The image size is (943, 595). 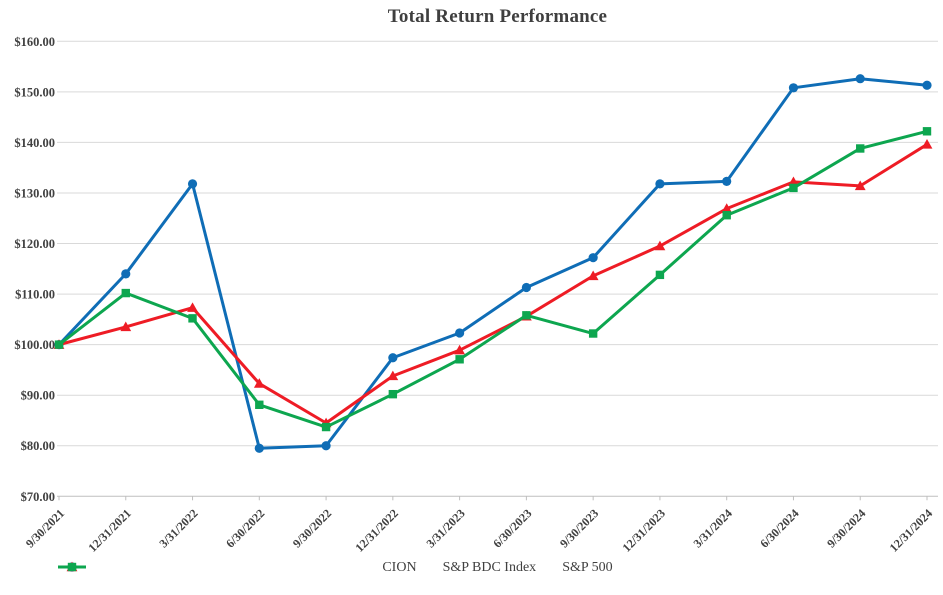 I want to click on y-axis-label: $120.00, so click(x=34, y=244).